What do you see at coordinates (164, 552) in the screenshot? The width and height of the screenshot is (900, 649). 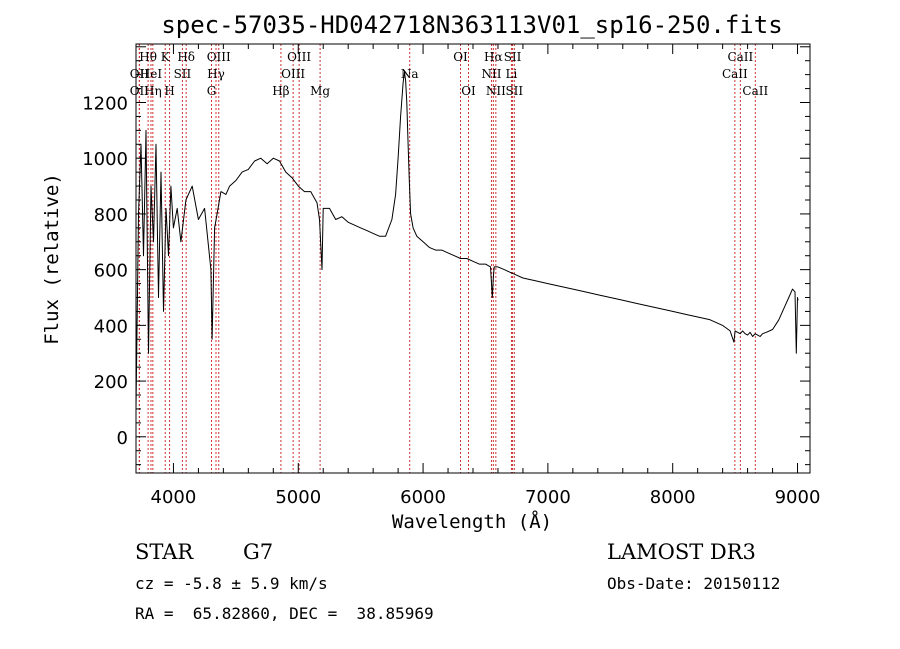 I see `object-class: STAR` at bounding box center [164, 552].